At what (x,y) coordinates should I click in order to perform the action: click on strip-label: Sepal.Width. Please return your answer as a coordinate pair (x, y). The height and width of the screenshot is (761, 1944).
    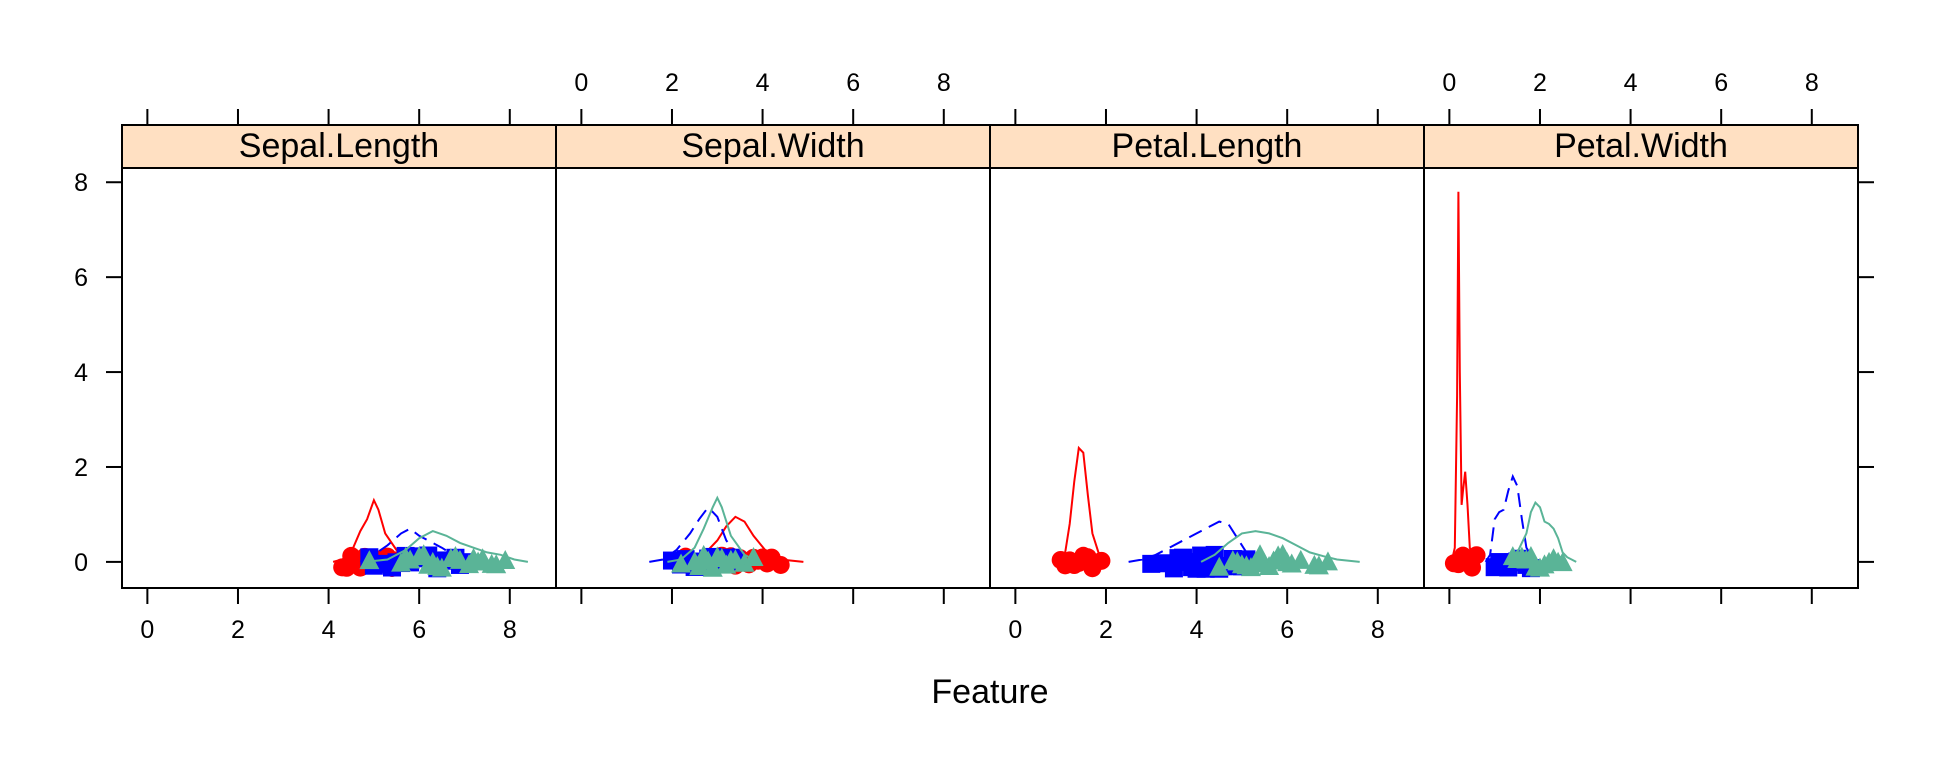
    Looking at the image, I should click on (772, 146).